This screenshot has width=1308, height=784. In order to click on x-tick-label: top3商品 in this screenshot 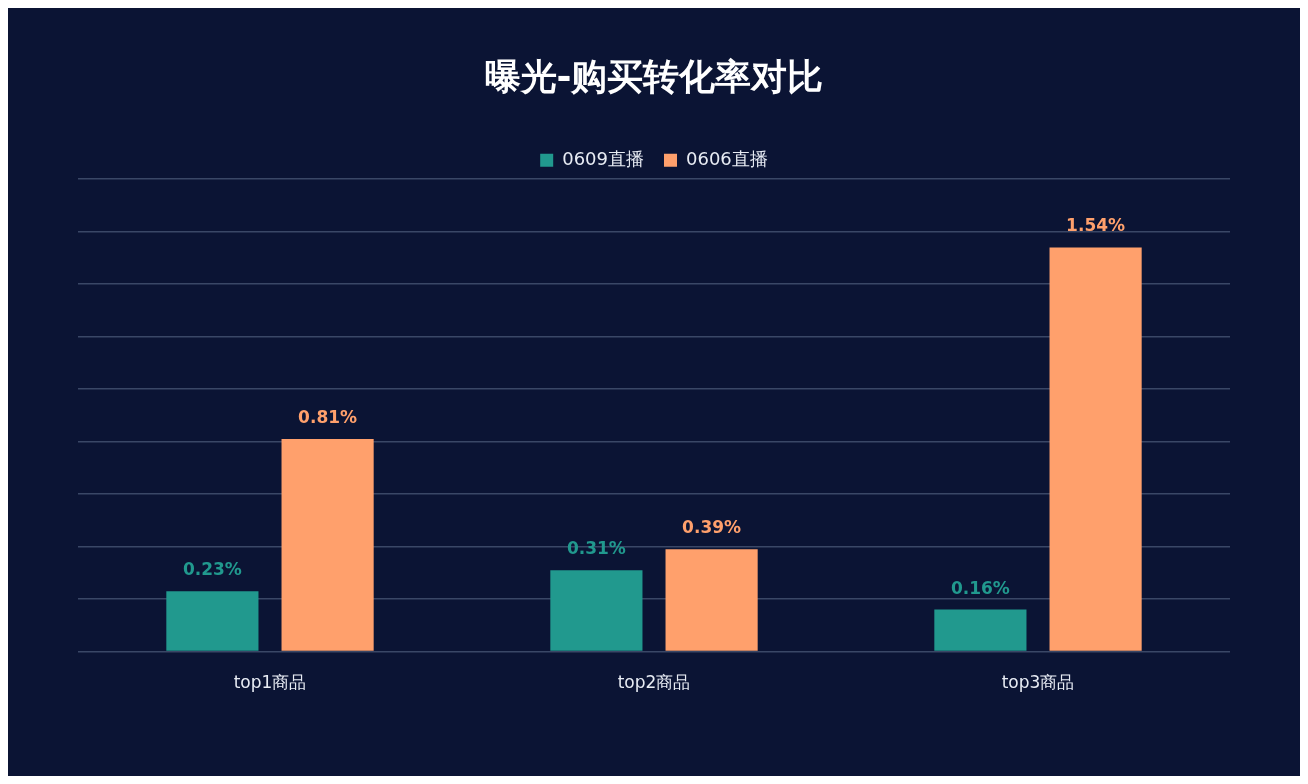, I will do `click(1038, 682)`.